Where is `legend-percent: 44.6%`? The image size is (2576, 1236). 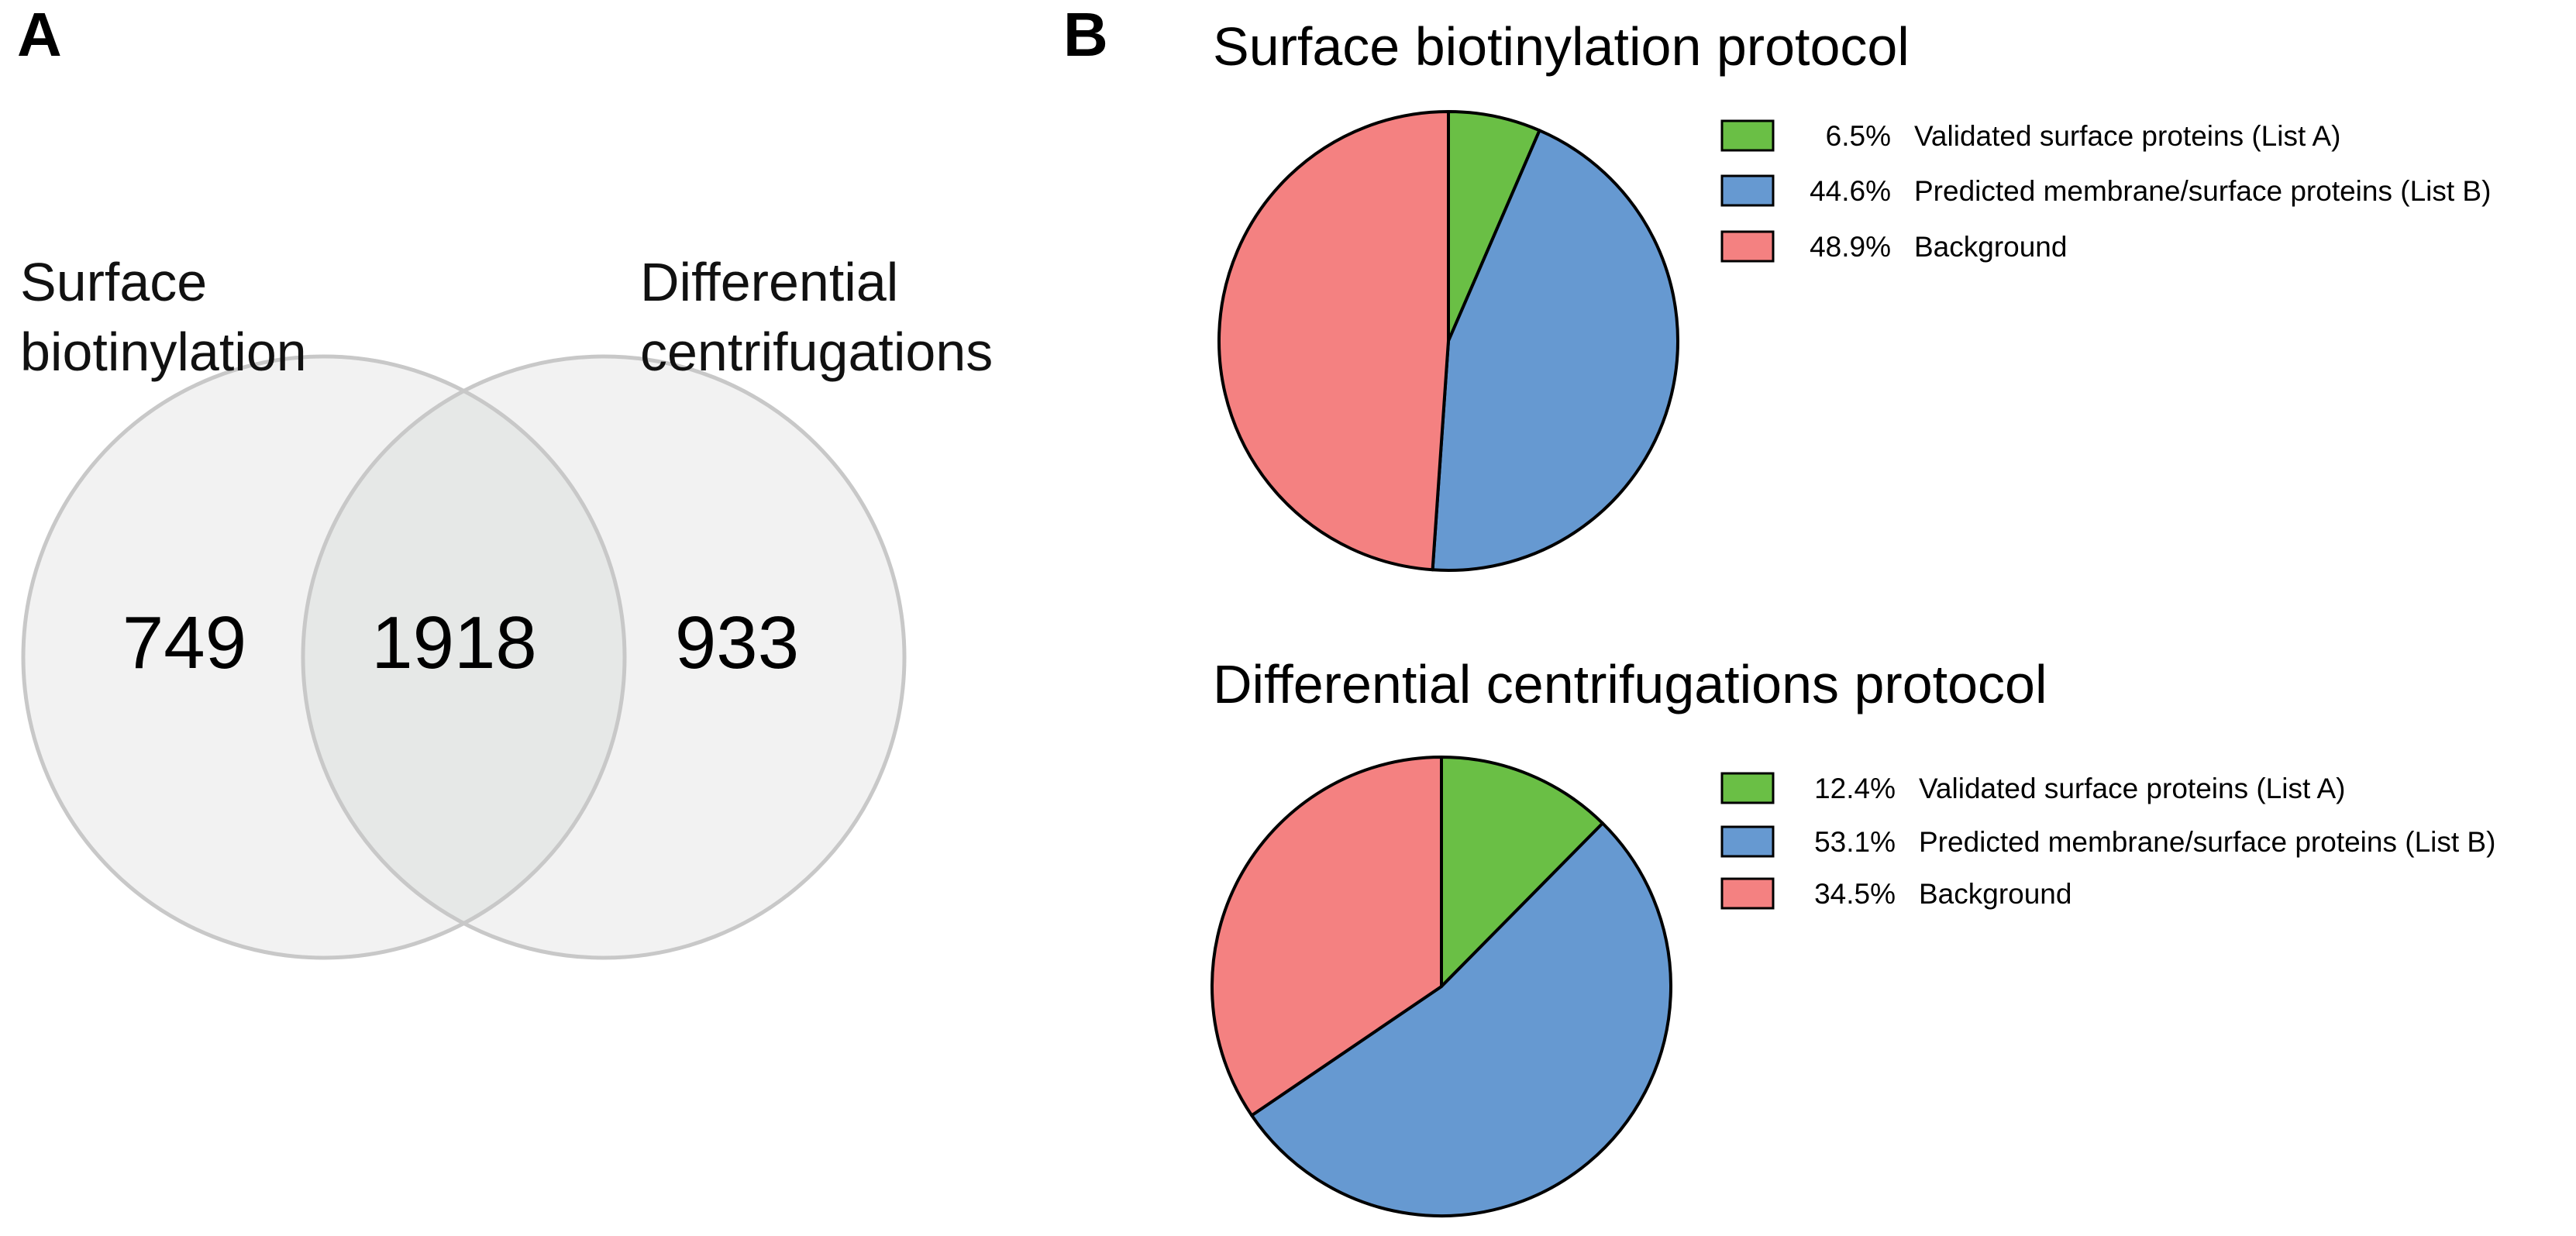 legend-percent: 44.6% is located at coordinates (1850, 191).